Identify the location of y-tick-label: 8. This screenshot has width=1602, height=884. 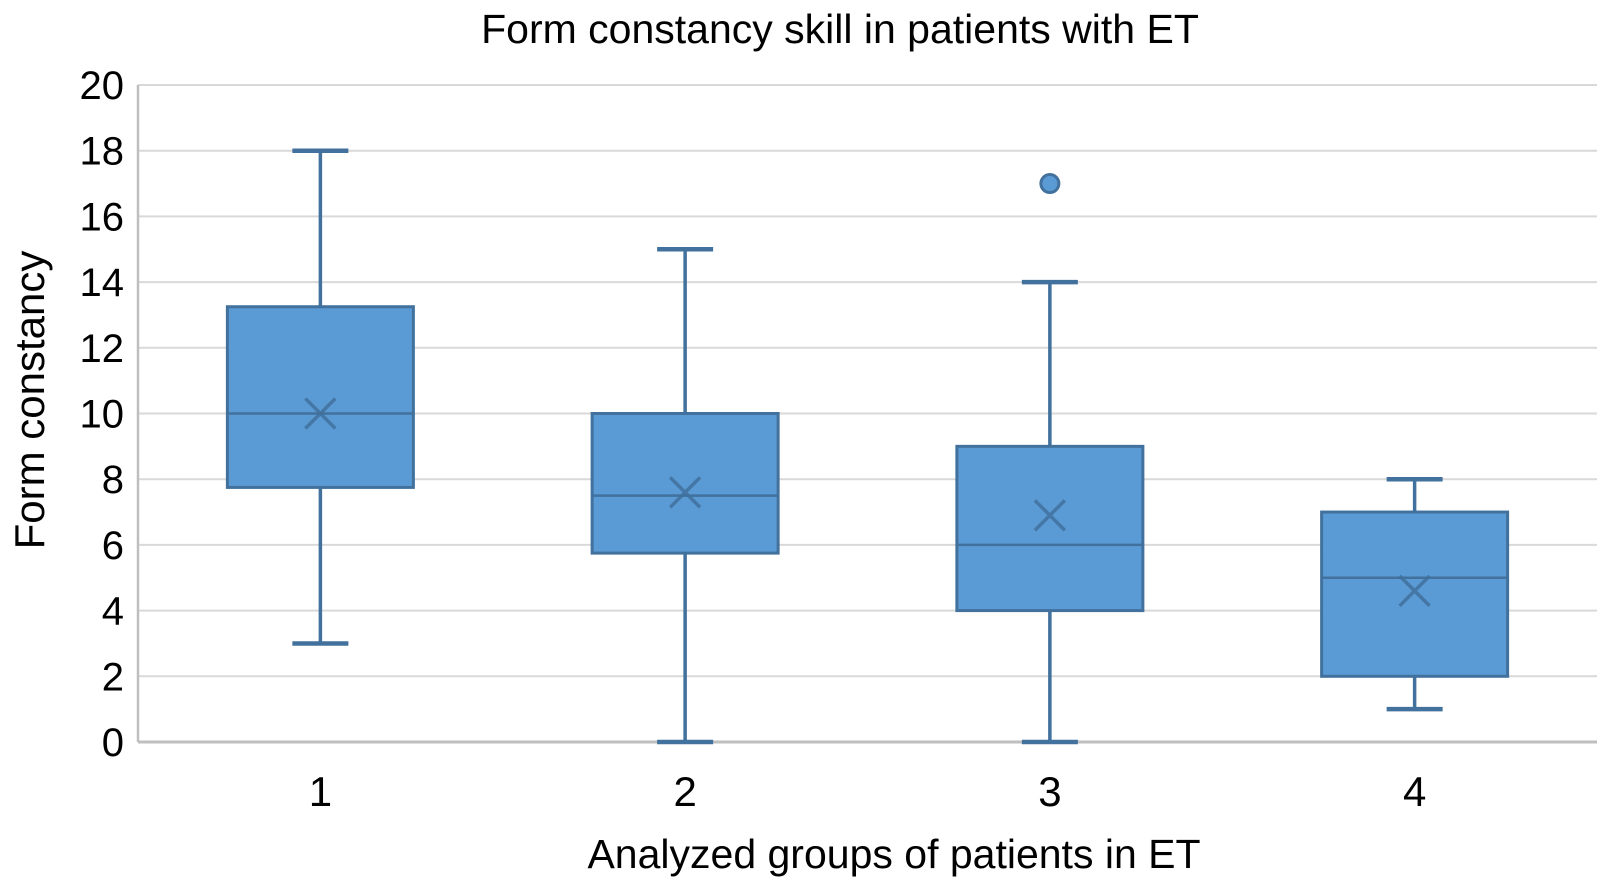
(113, 480).